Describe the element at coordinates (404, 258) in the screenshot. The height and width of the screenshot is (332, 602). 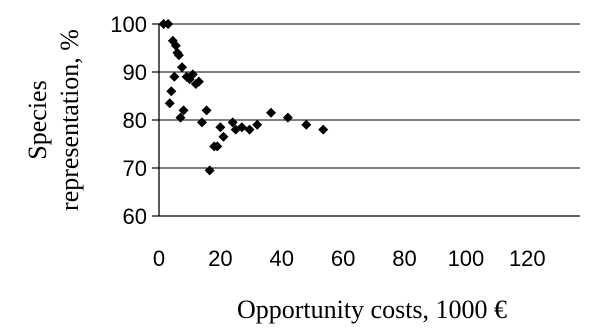
I see `x-tick-label-80: 80` at that location.